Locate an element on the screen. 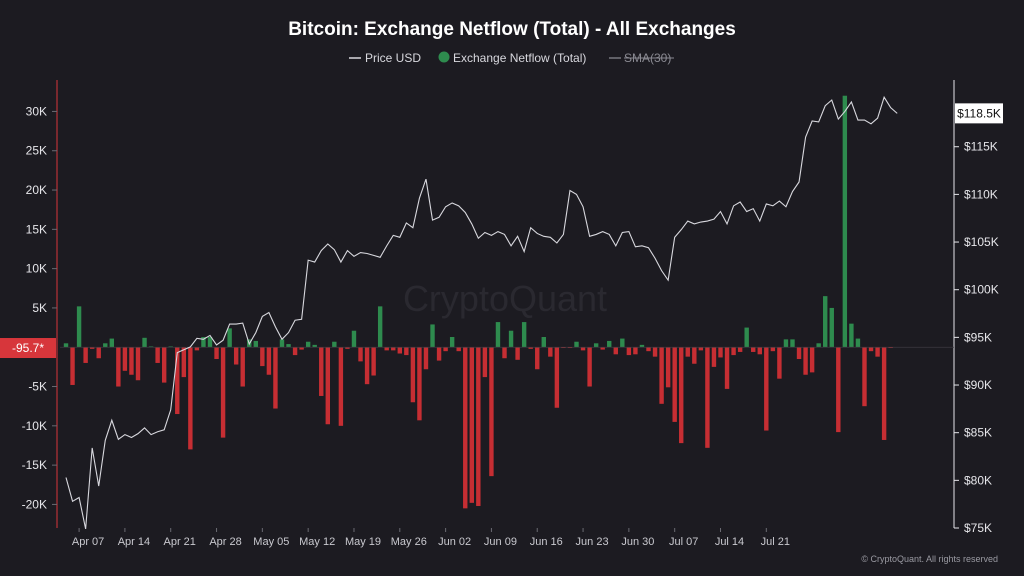 The width and height of the screenshot is (1024, 576). right-axis-ticks: $115K $110K $105K $100K $95K $90K $85K $80K $75K is located at coordinates (976, 337).